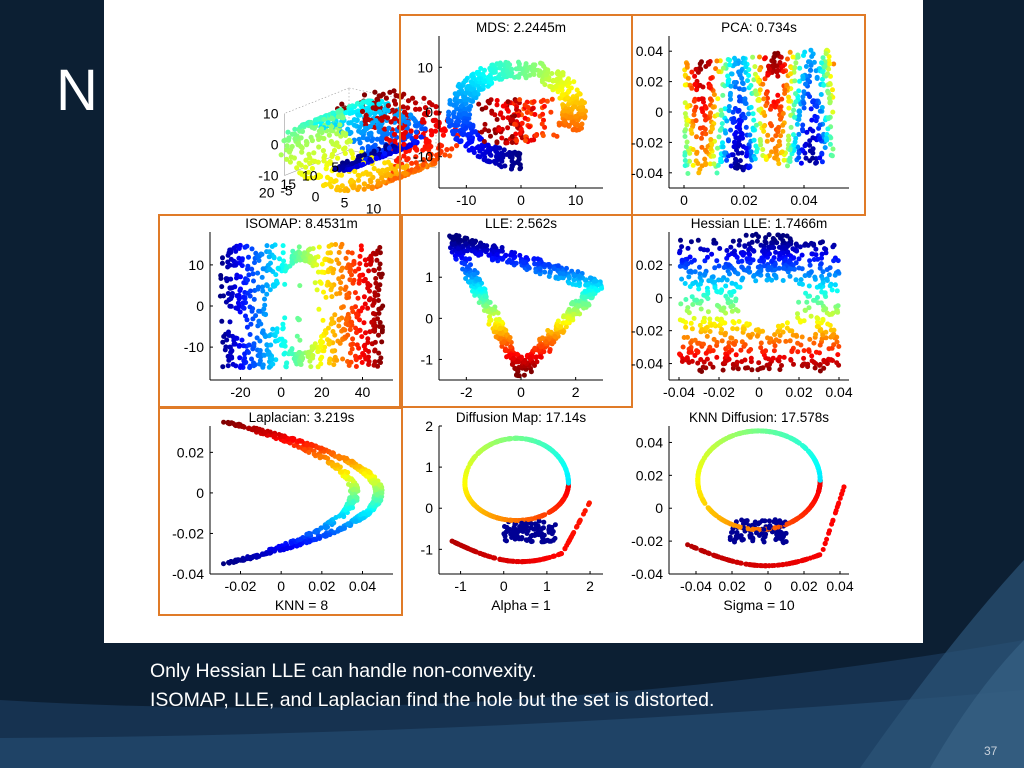 The height and width of the screenshot is (768, 1024). What do you see at coordinates (466, 392) in the screenshot?
I see `x-tick-label: -2` at bounding box center [466, 392].